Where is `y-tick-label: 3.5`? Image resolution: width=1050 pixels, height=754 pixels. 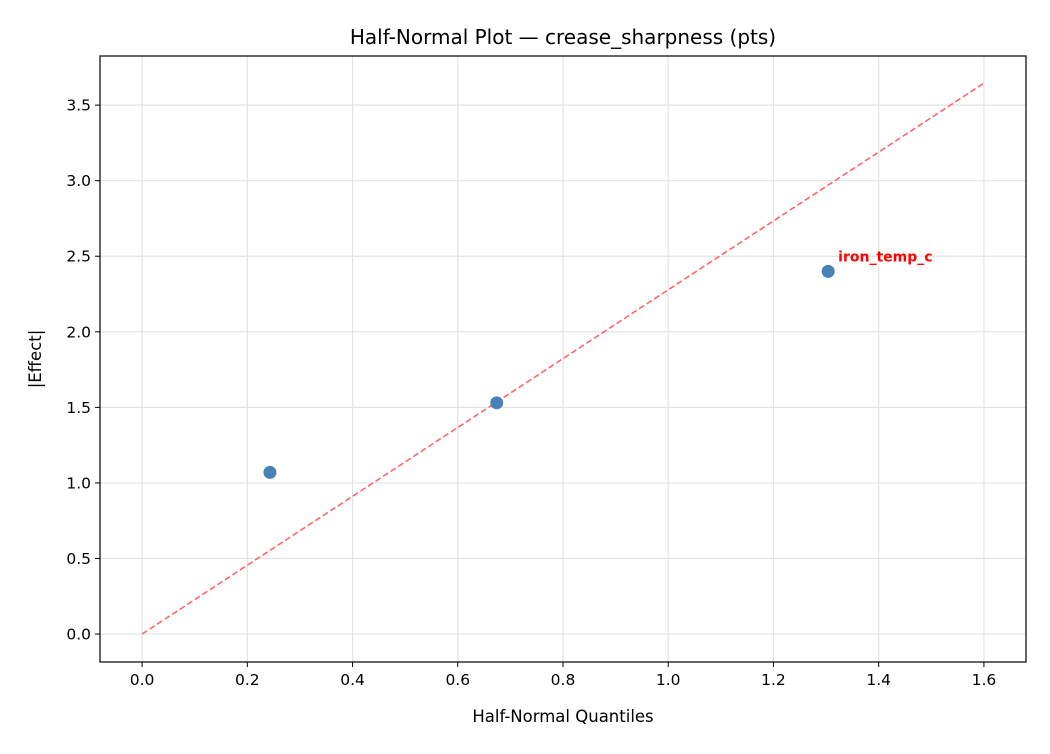 y-tick-label: 3.5 is located at coordinates (78, 106).